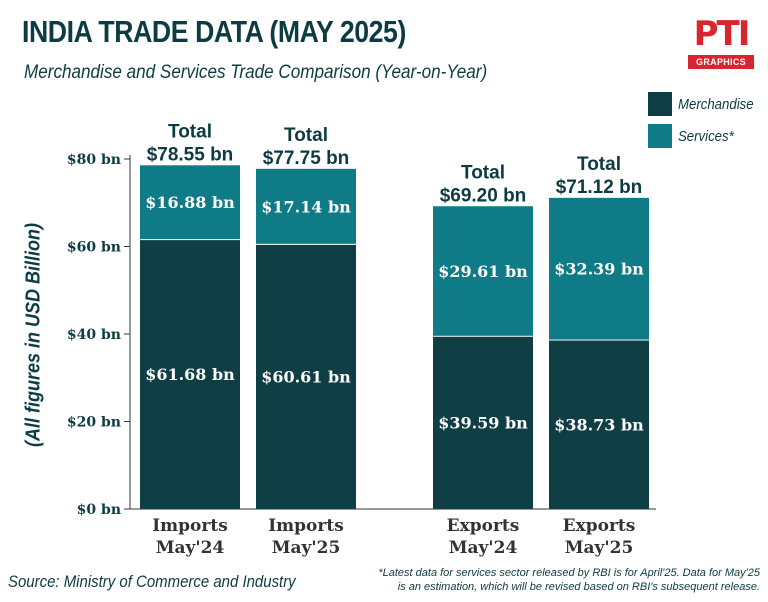  I want to click on data-label: $17.14 bn, so click(306, 206).